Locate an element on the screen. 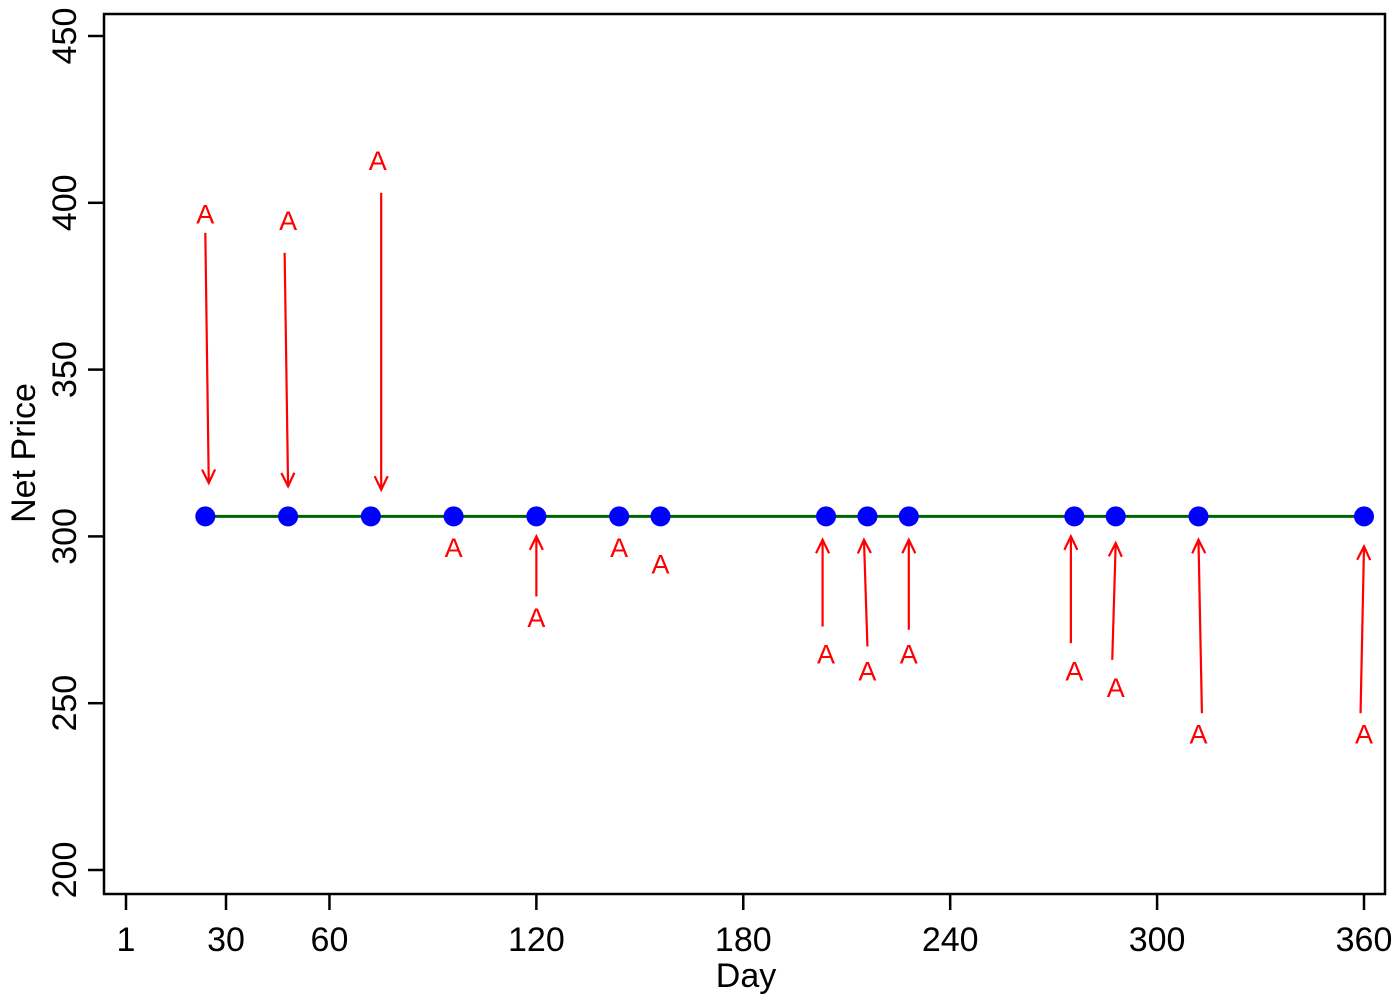  y-tick-label: 250 is located at coordinates (65, 703).